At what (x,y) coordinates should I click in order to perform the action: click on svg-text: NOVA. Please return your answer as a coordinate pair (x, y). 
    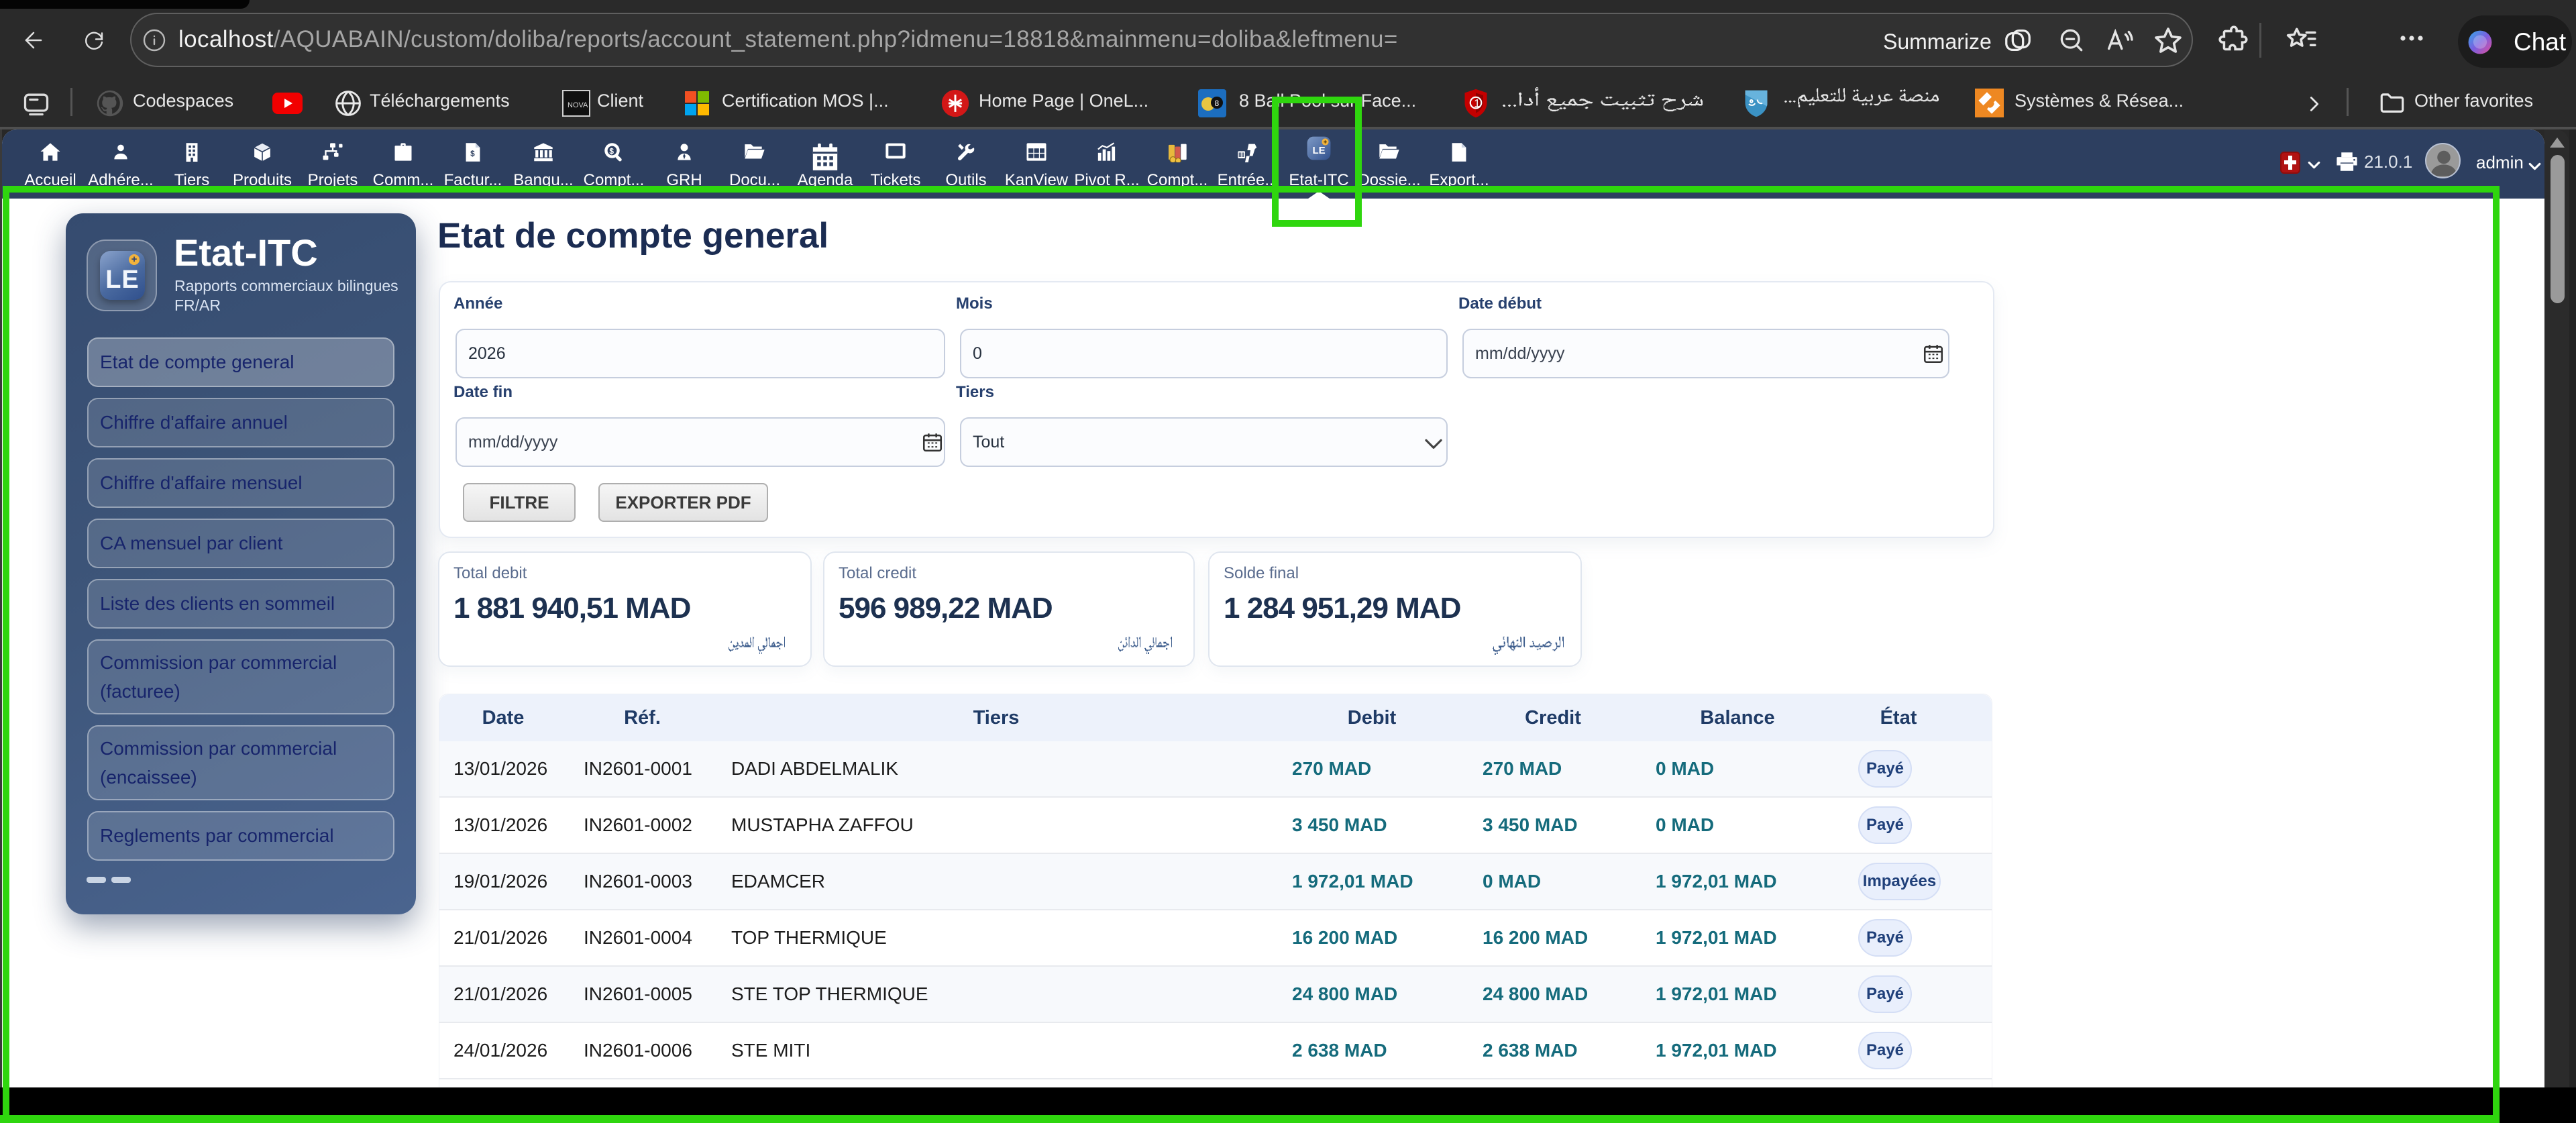
    Looking at the image, I should click on (578, 105).